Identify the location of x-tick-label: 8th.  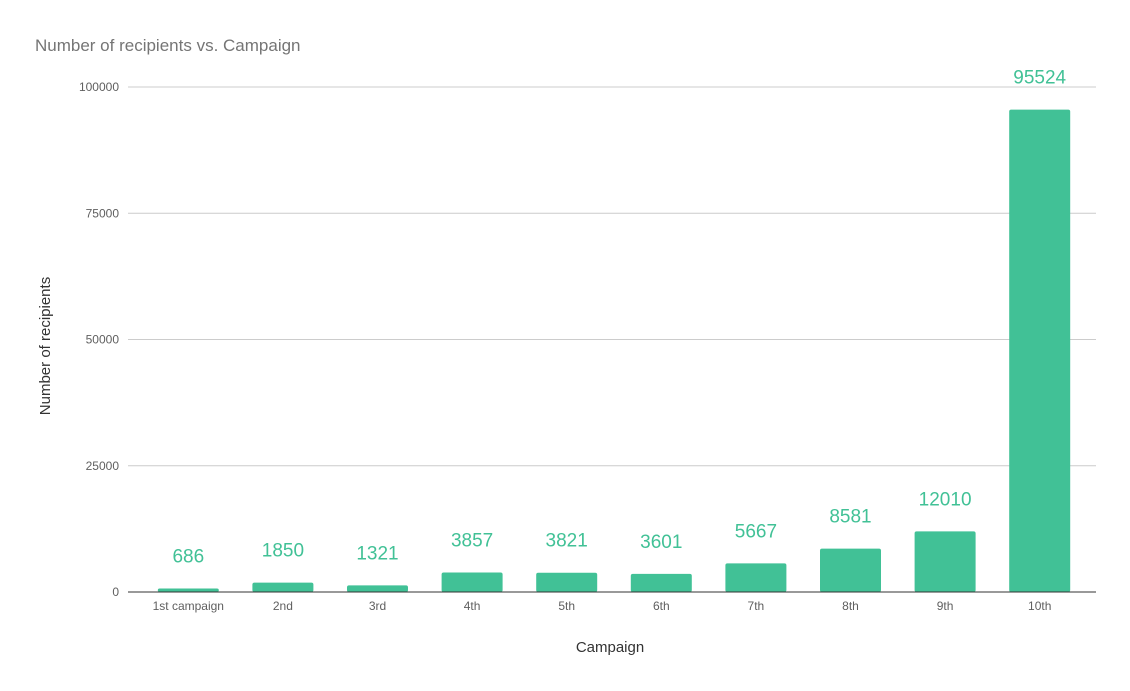
(850, 606).